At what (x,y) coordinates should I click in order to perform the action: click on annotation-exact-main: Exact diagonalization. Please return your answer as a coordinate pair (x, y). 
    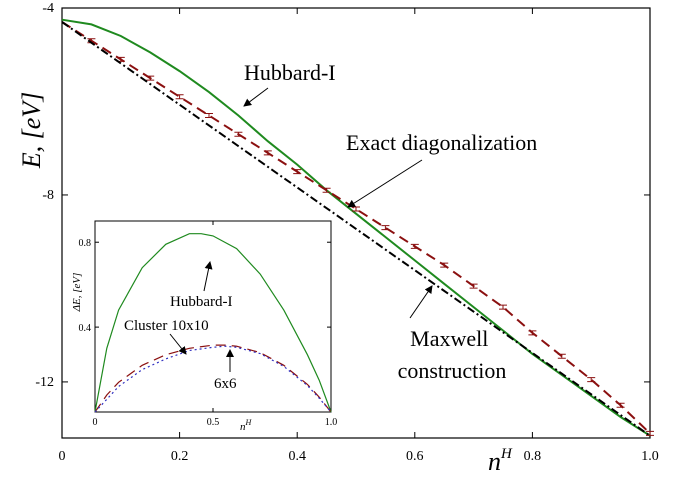
    Looking at the image, I should click on (441, 142).